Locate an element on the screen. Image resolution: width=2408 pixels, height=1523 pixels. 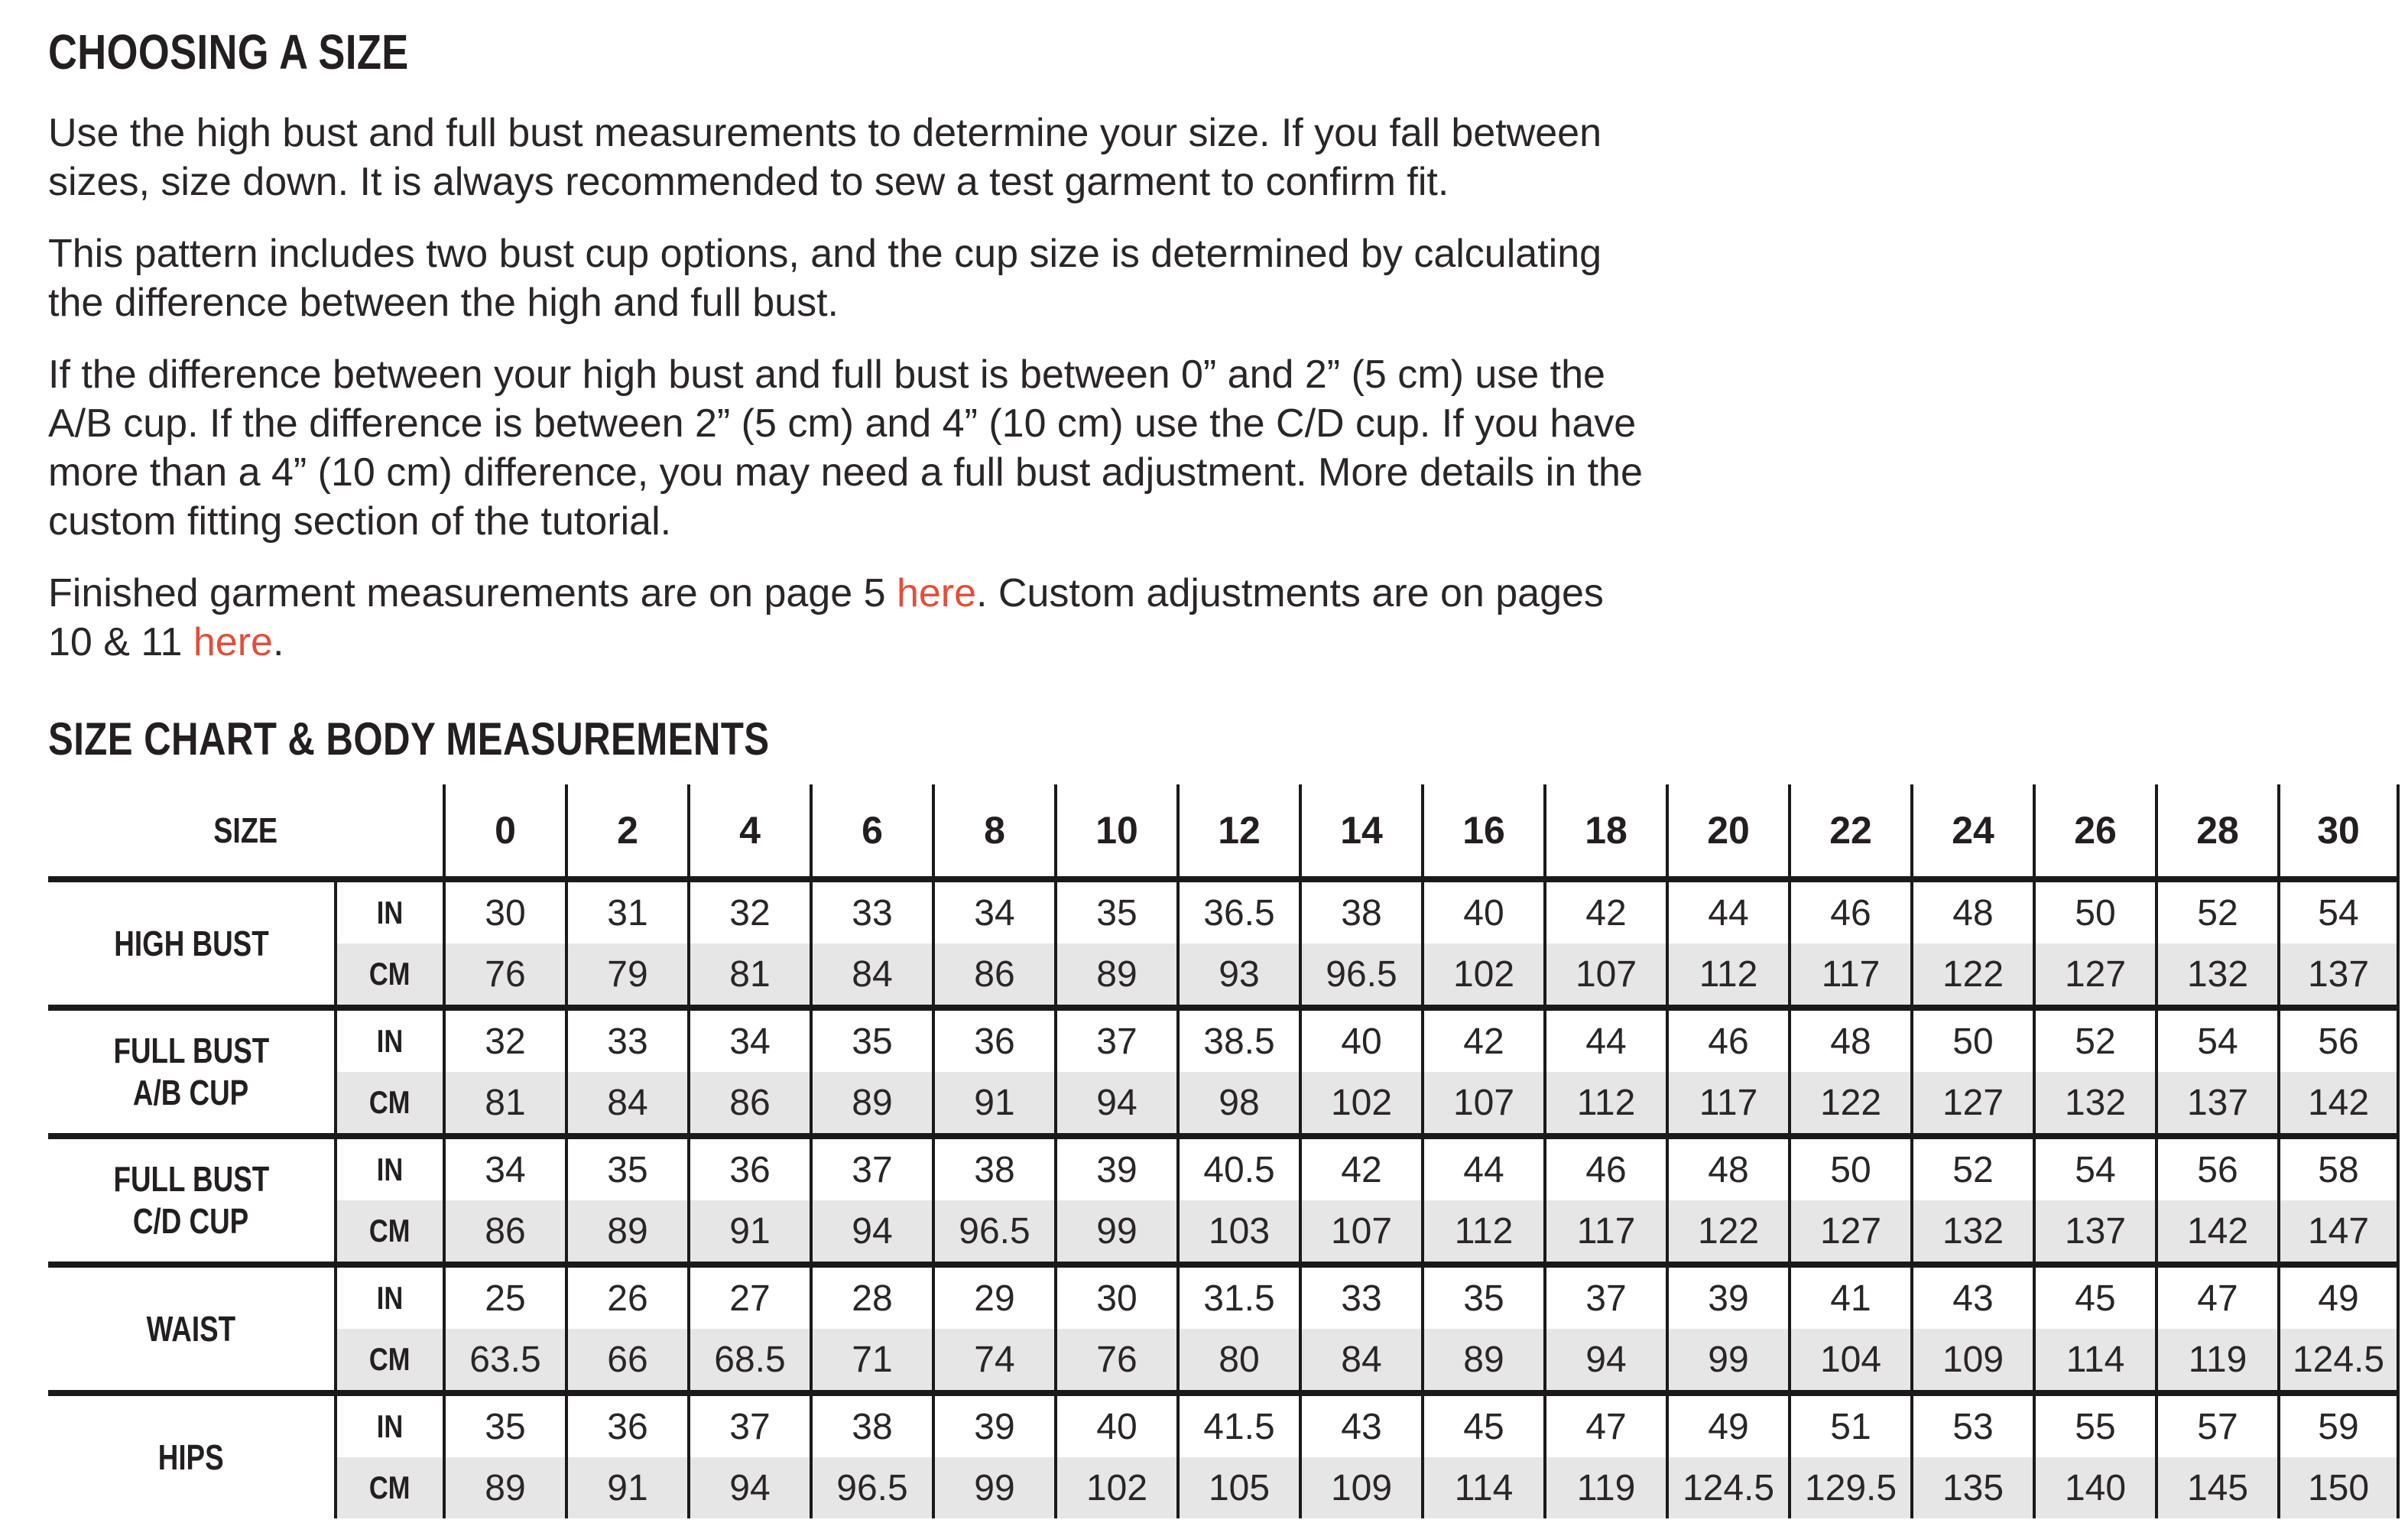
measurement-value: 142 is located at coordinates (2216, 1231).